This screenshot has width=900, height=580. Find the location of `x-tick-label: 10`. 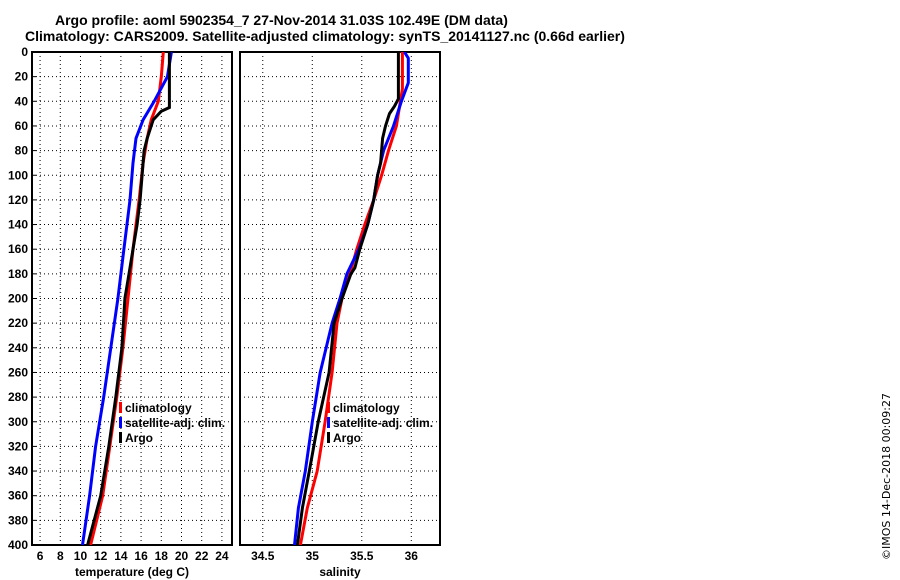

x-tick-label: 10 is located at coordinates (81, 556).